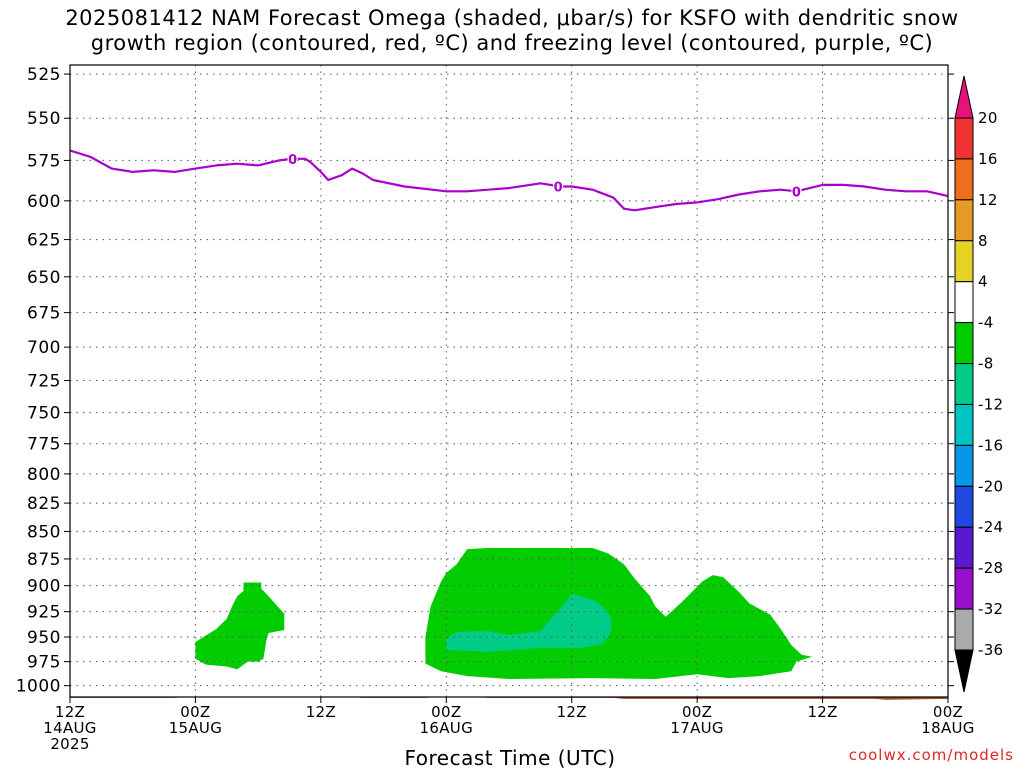 This screenshot has width=1024, height=770. What do you see at coordinates (822, 712) in the screenshot?
I see `x-tick-label-6-0: 12Z` at bounding box center [822, 712].